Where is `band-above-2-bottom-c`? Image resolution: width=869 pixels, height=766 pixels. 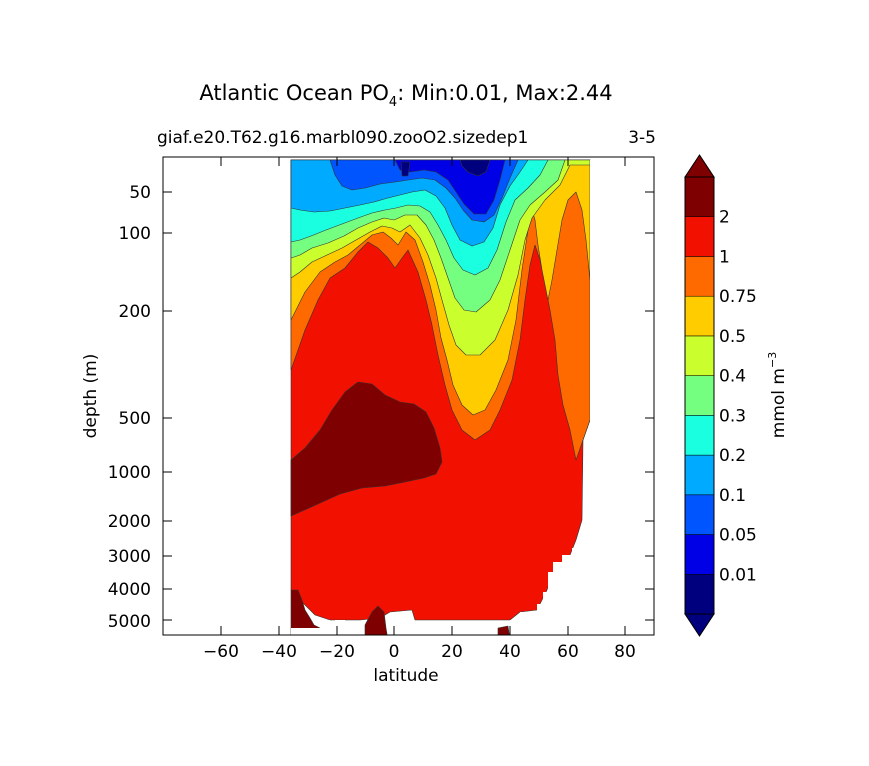
band-above-2-bottom-c is located at coordinates (503, 630).